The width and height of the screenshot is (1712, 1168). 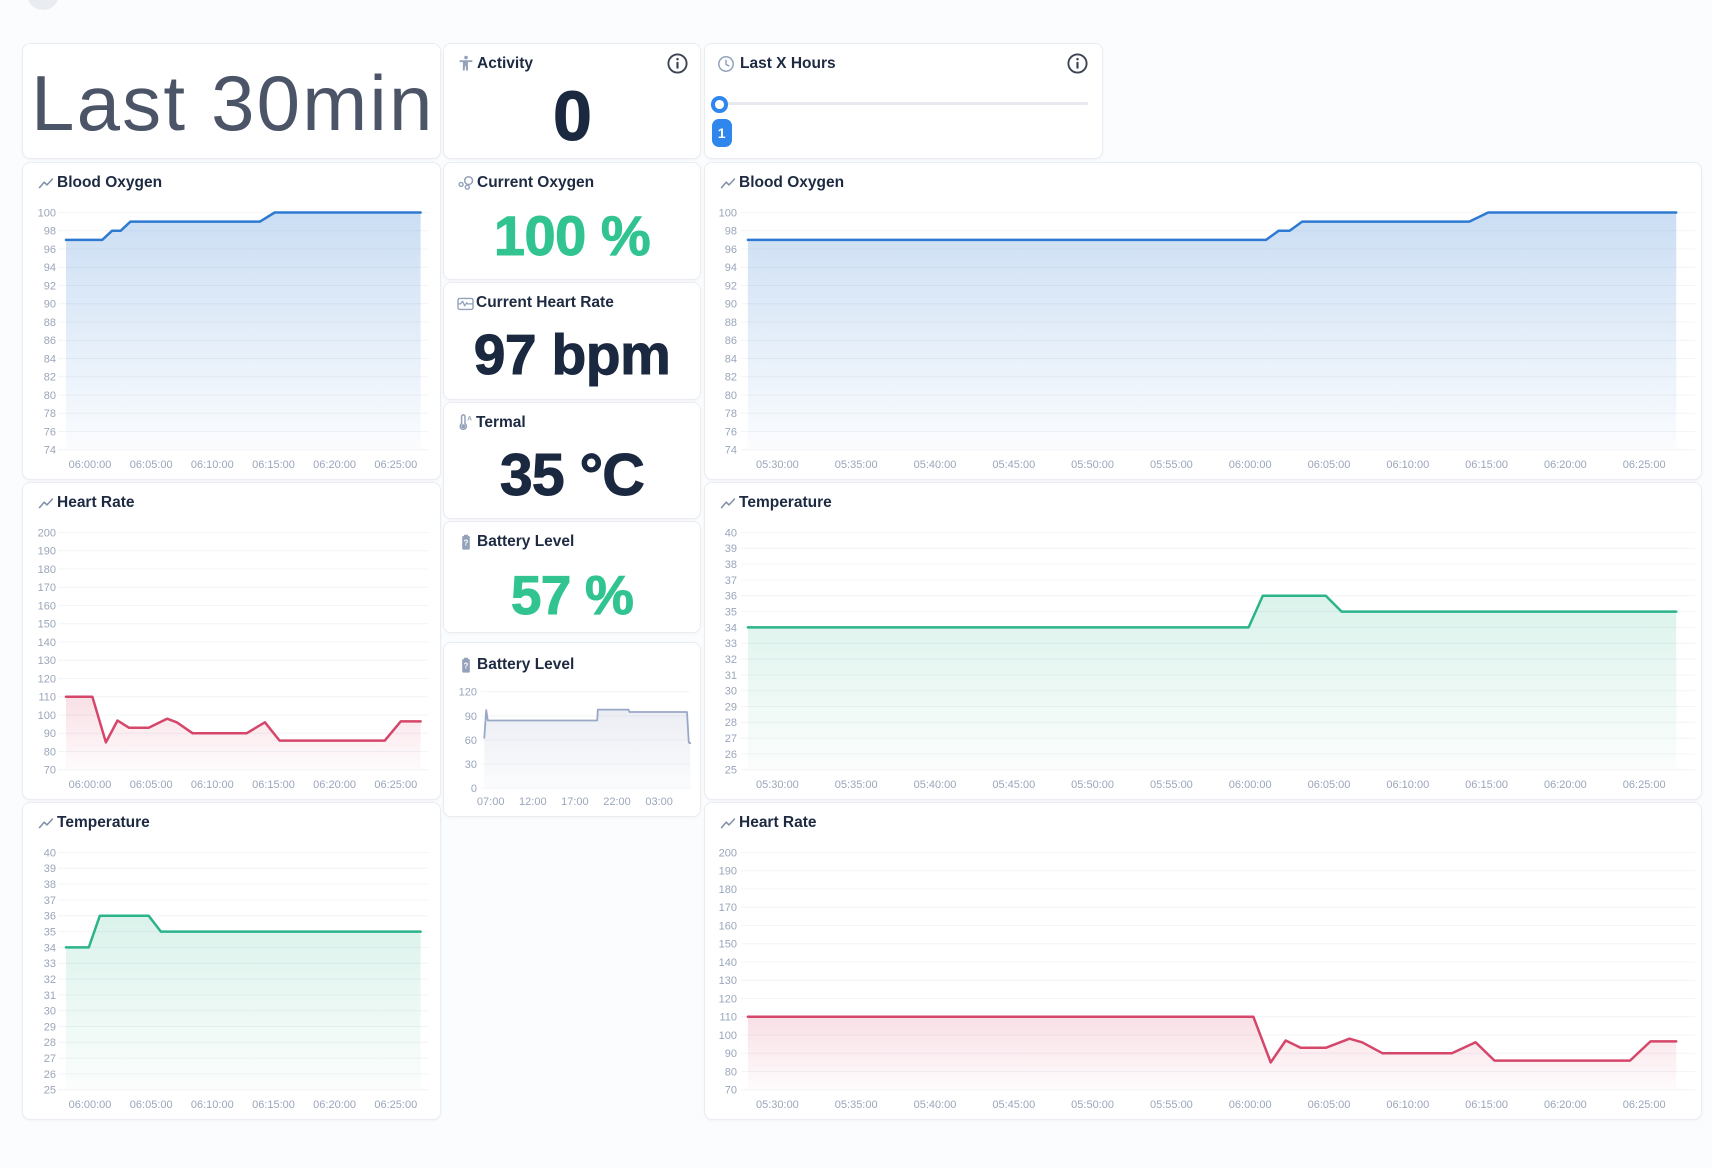 What do you see at coordinates (731, 707) in the screenshot?
I see `svg-text: 29` at bounding box center [731, 707].